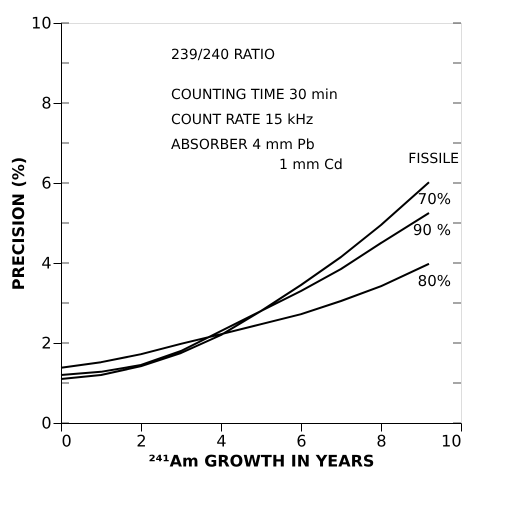 This screenshot has height=527, width=527. What do you see at coordinates (243, 145) in the screenshot?
I see `annotation: ABSORBER 4 mm Pb` at bounding box center [243, 145].